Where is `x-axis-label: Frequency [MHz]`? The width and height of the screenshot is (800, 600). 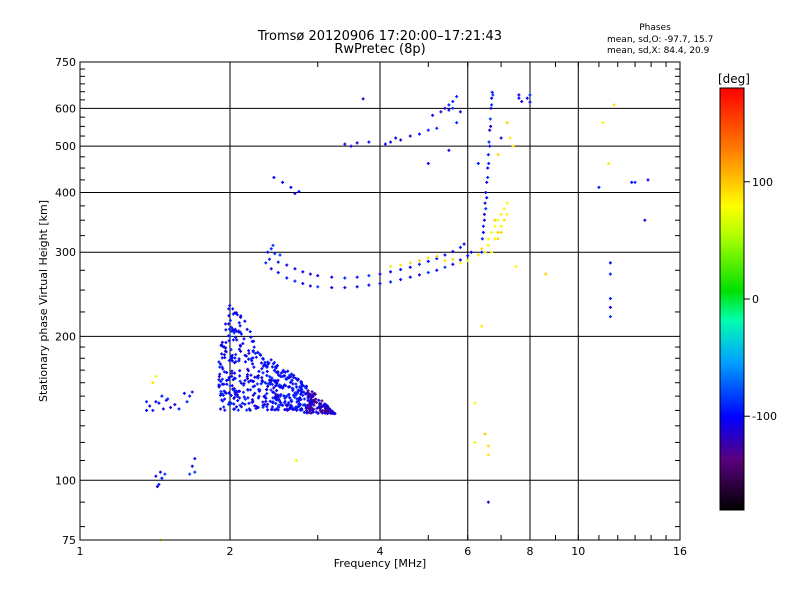
x-axis-label: Frequency [MHz] is located at coordinates (380, 563).